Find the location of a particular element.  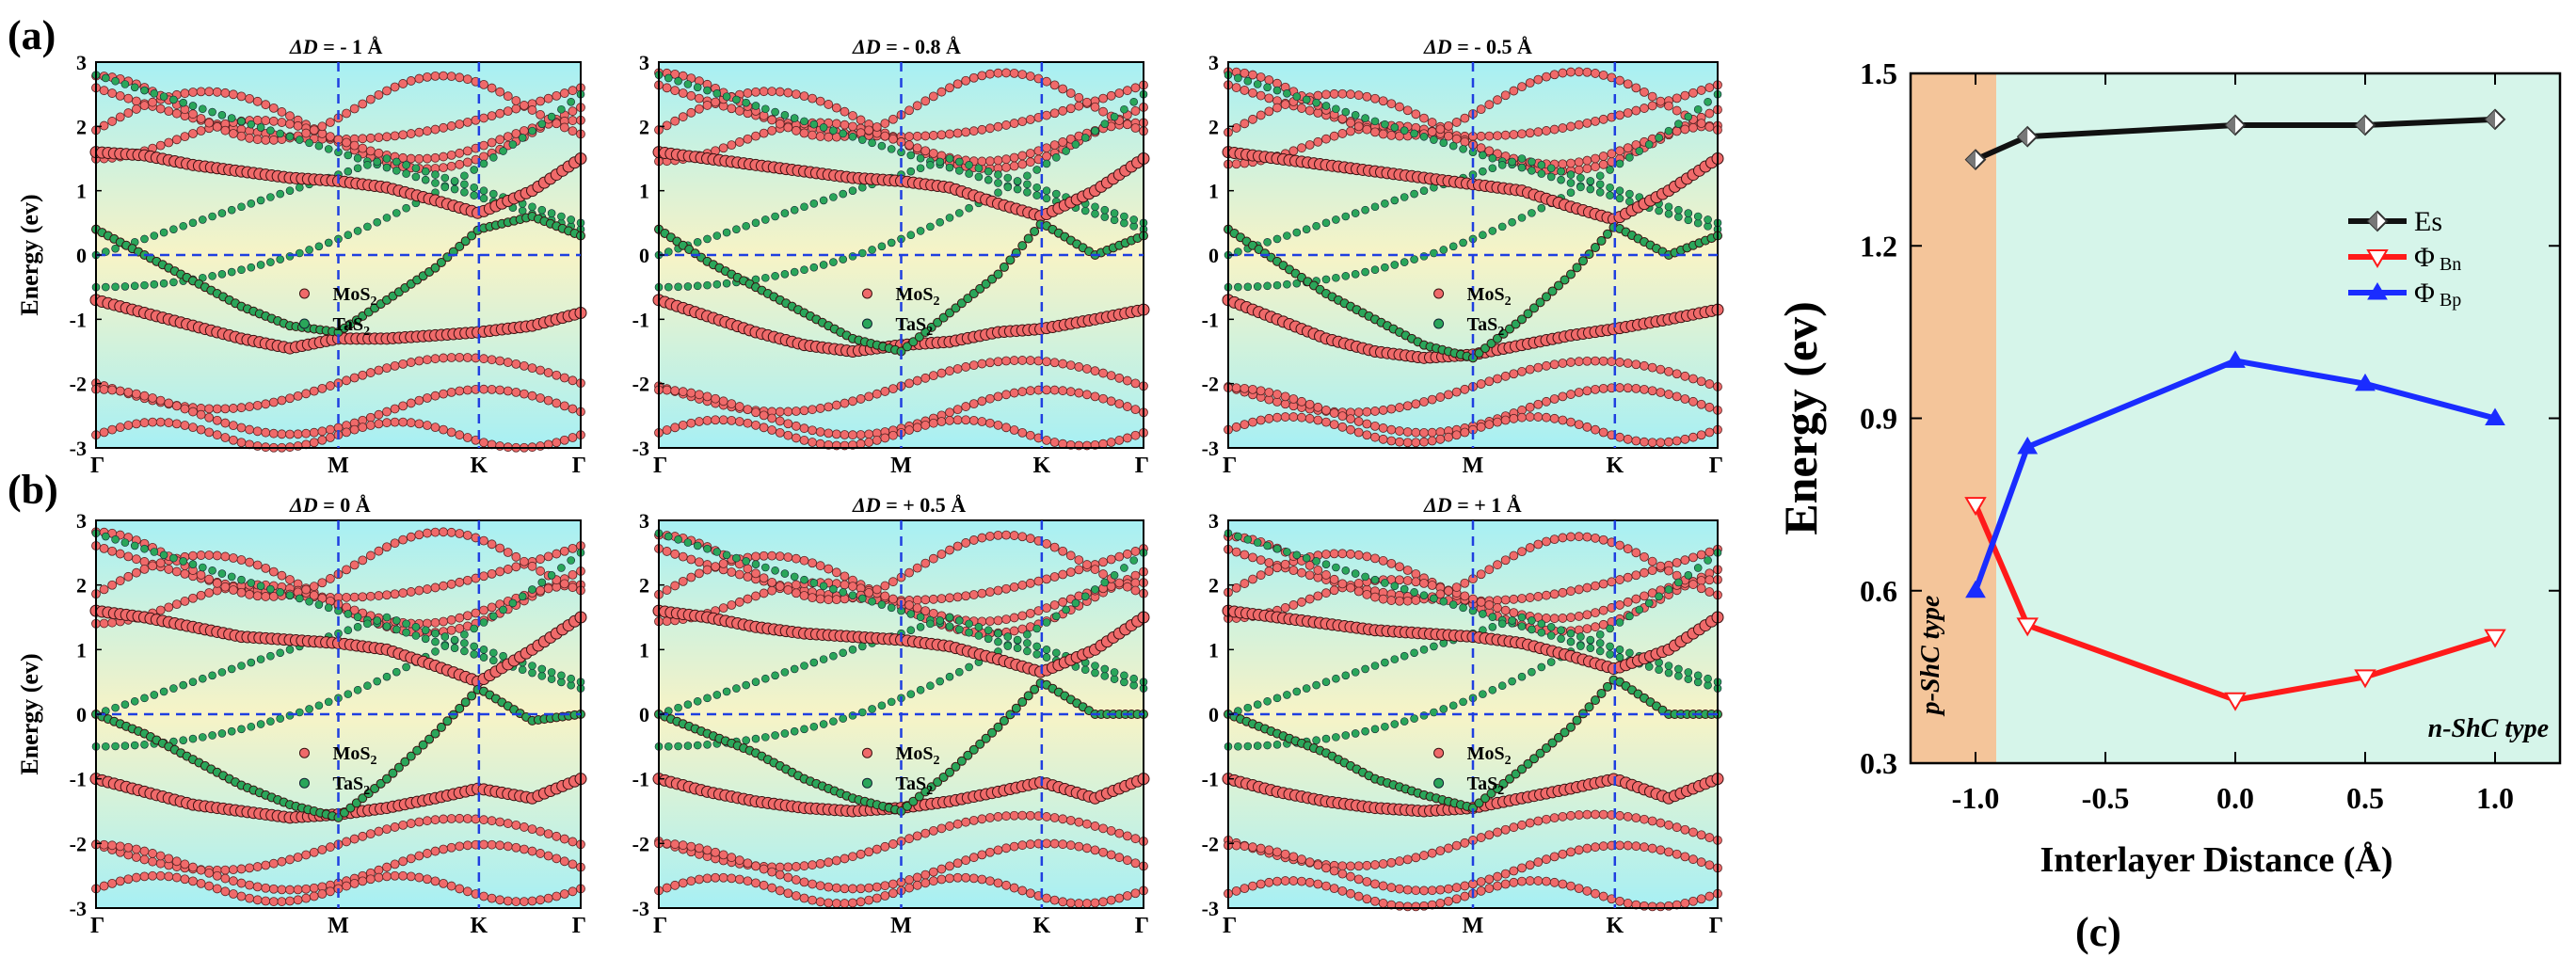

kpoint-label: M is located at coordinates (338, 466).